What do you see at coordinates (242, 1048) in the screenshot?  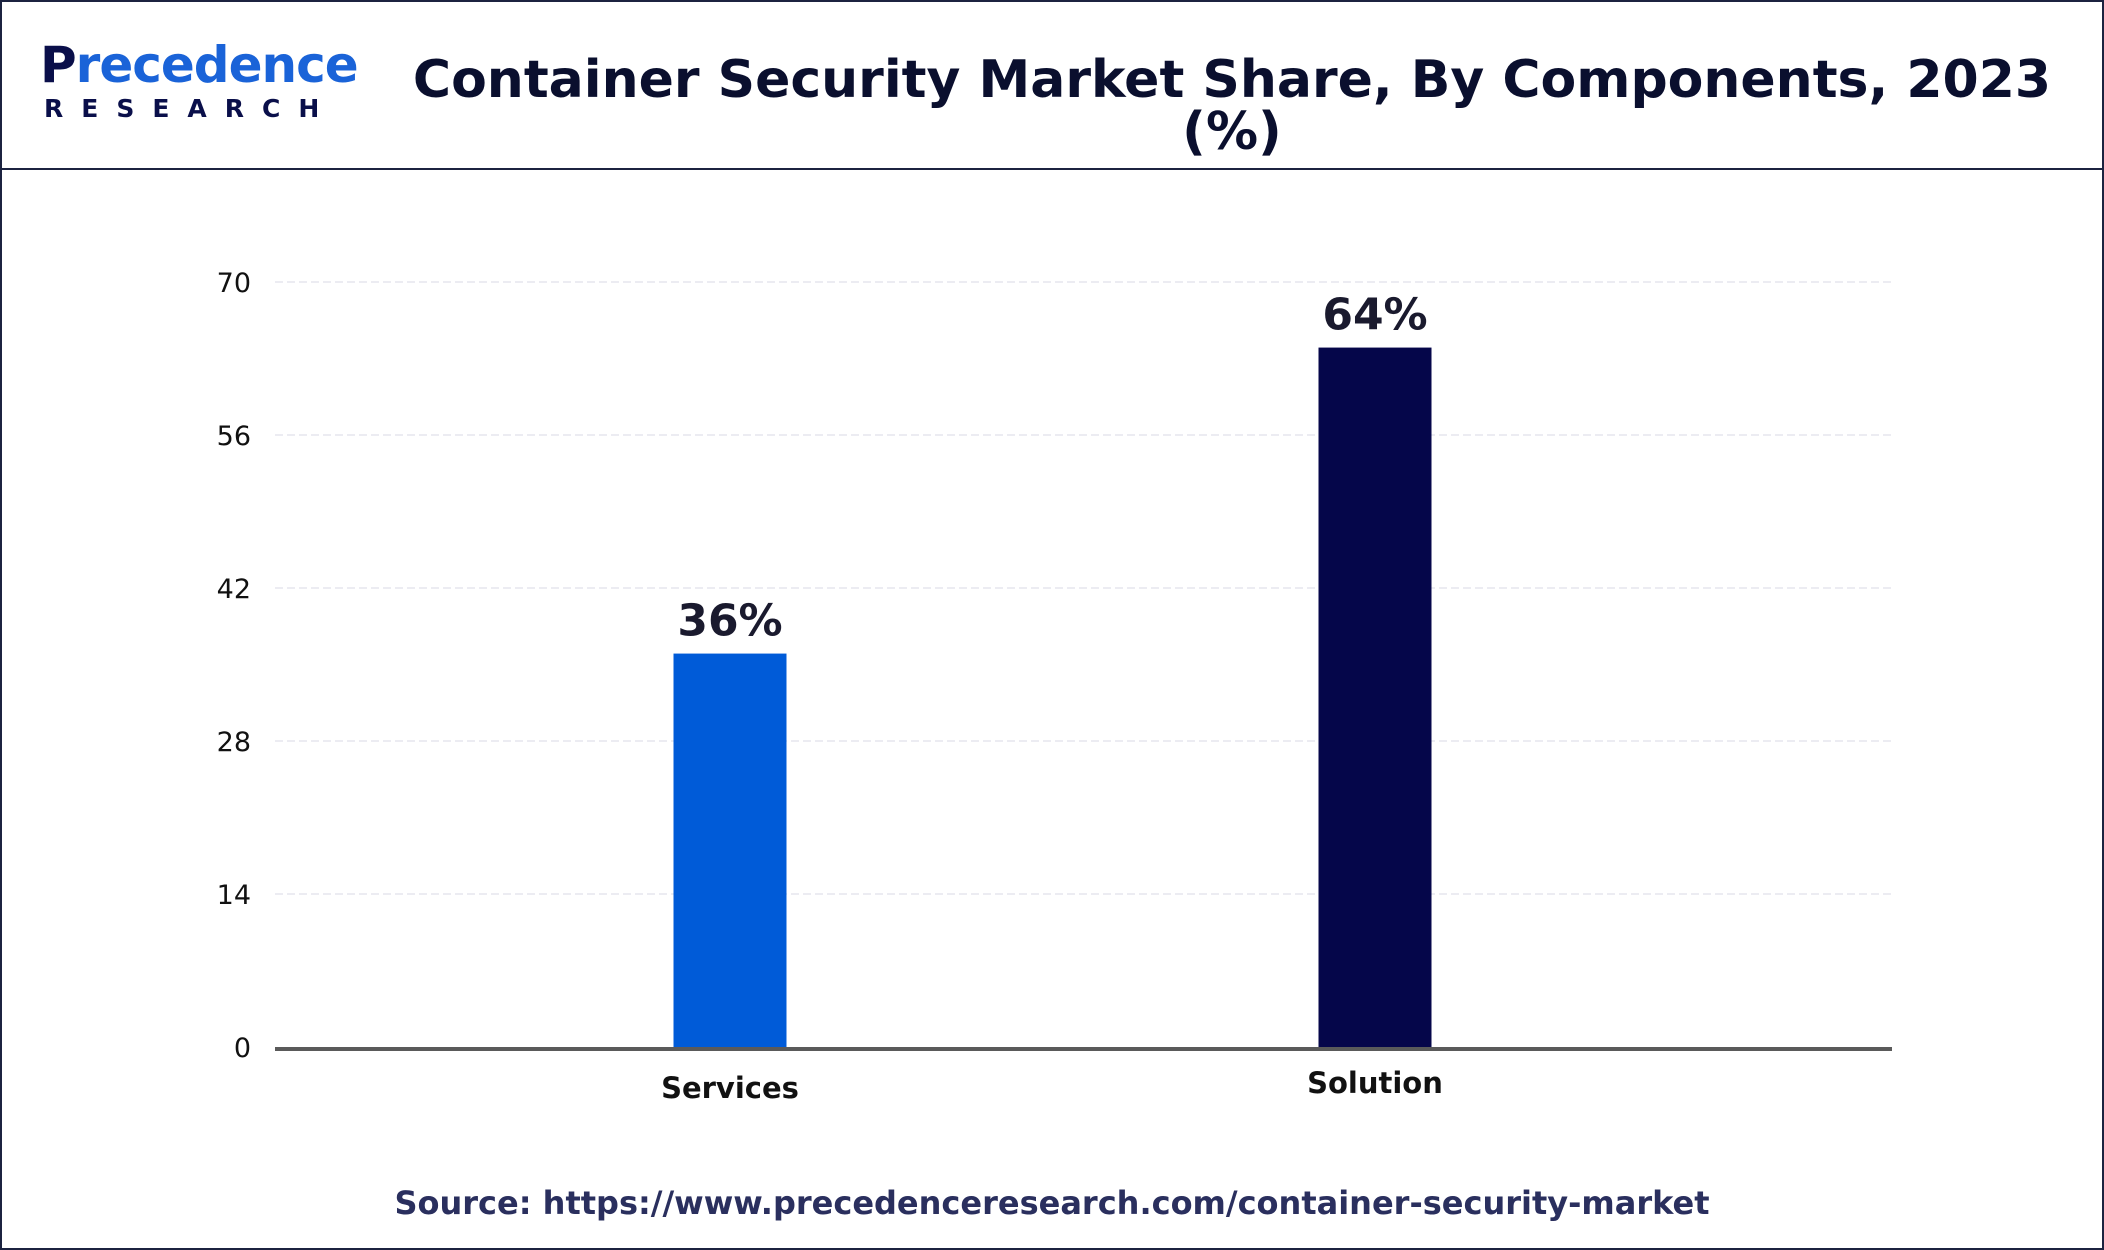 I see `y-tick-label-0: 0` at bounding box center [242, 1048].